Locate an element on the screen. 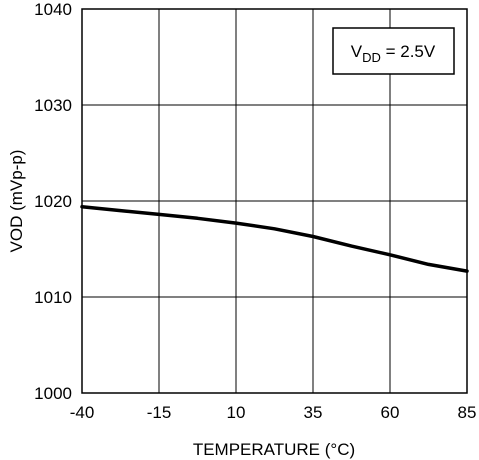 The image size is (479, 460). y-tick-label-3: 1030 is located at coordinates (53, 105).